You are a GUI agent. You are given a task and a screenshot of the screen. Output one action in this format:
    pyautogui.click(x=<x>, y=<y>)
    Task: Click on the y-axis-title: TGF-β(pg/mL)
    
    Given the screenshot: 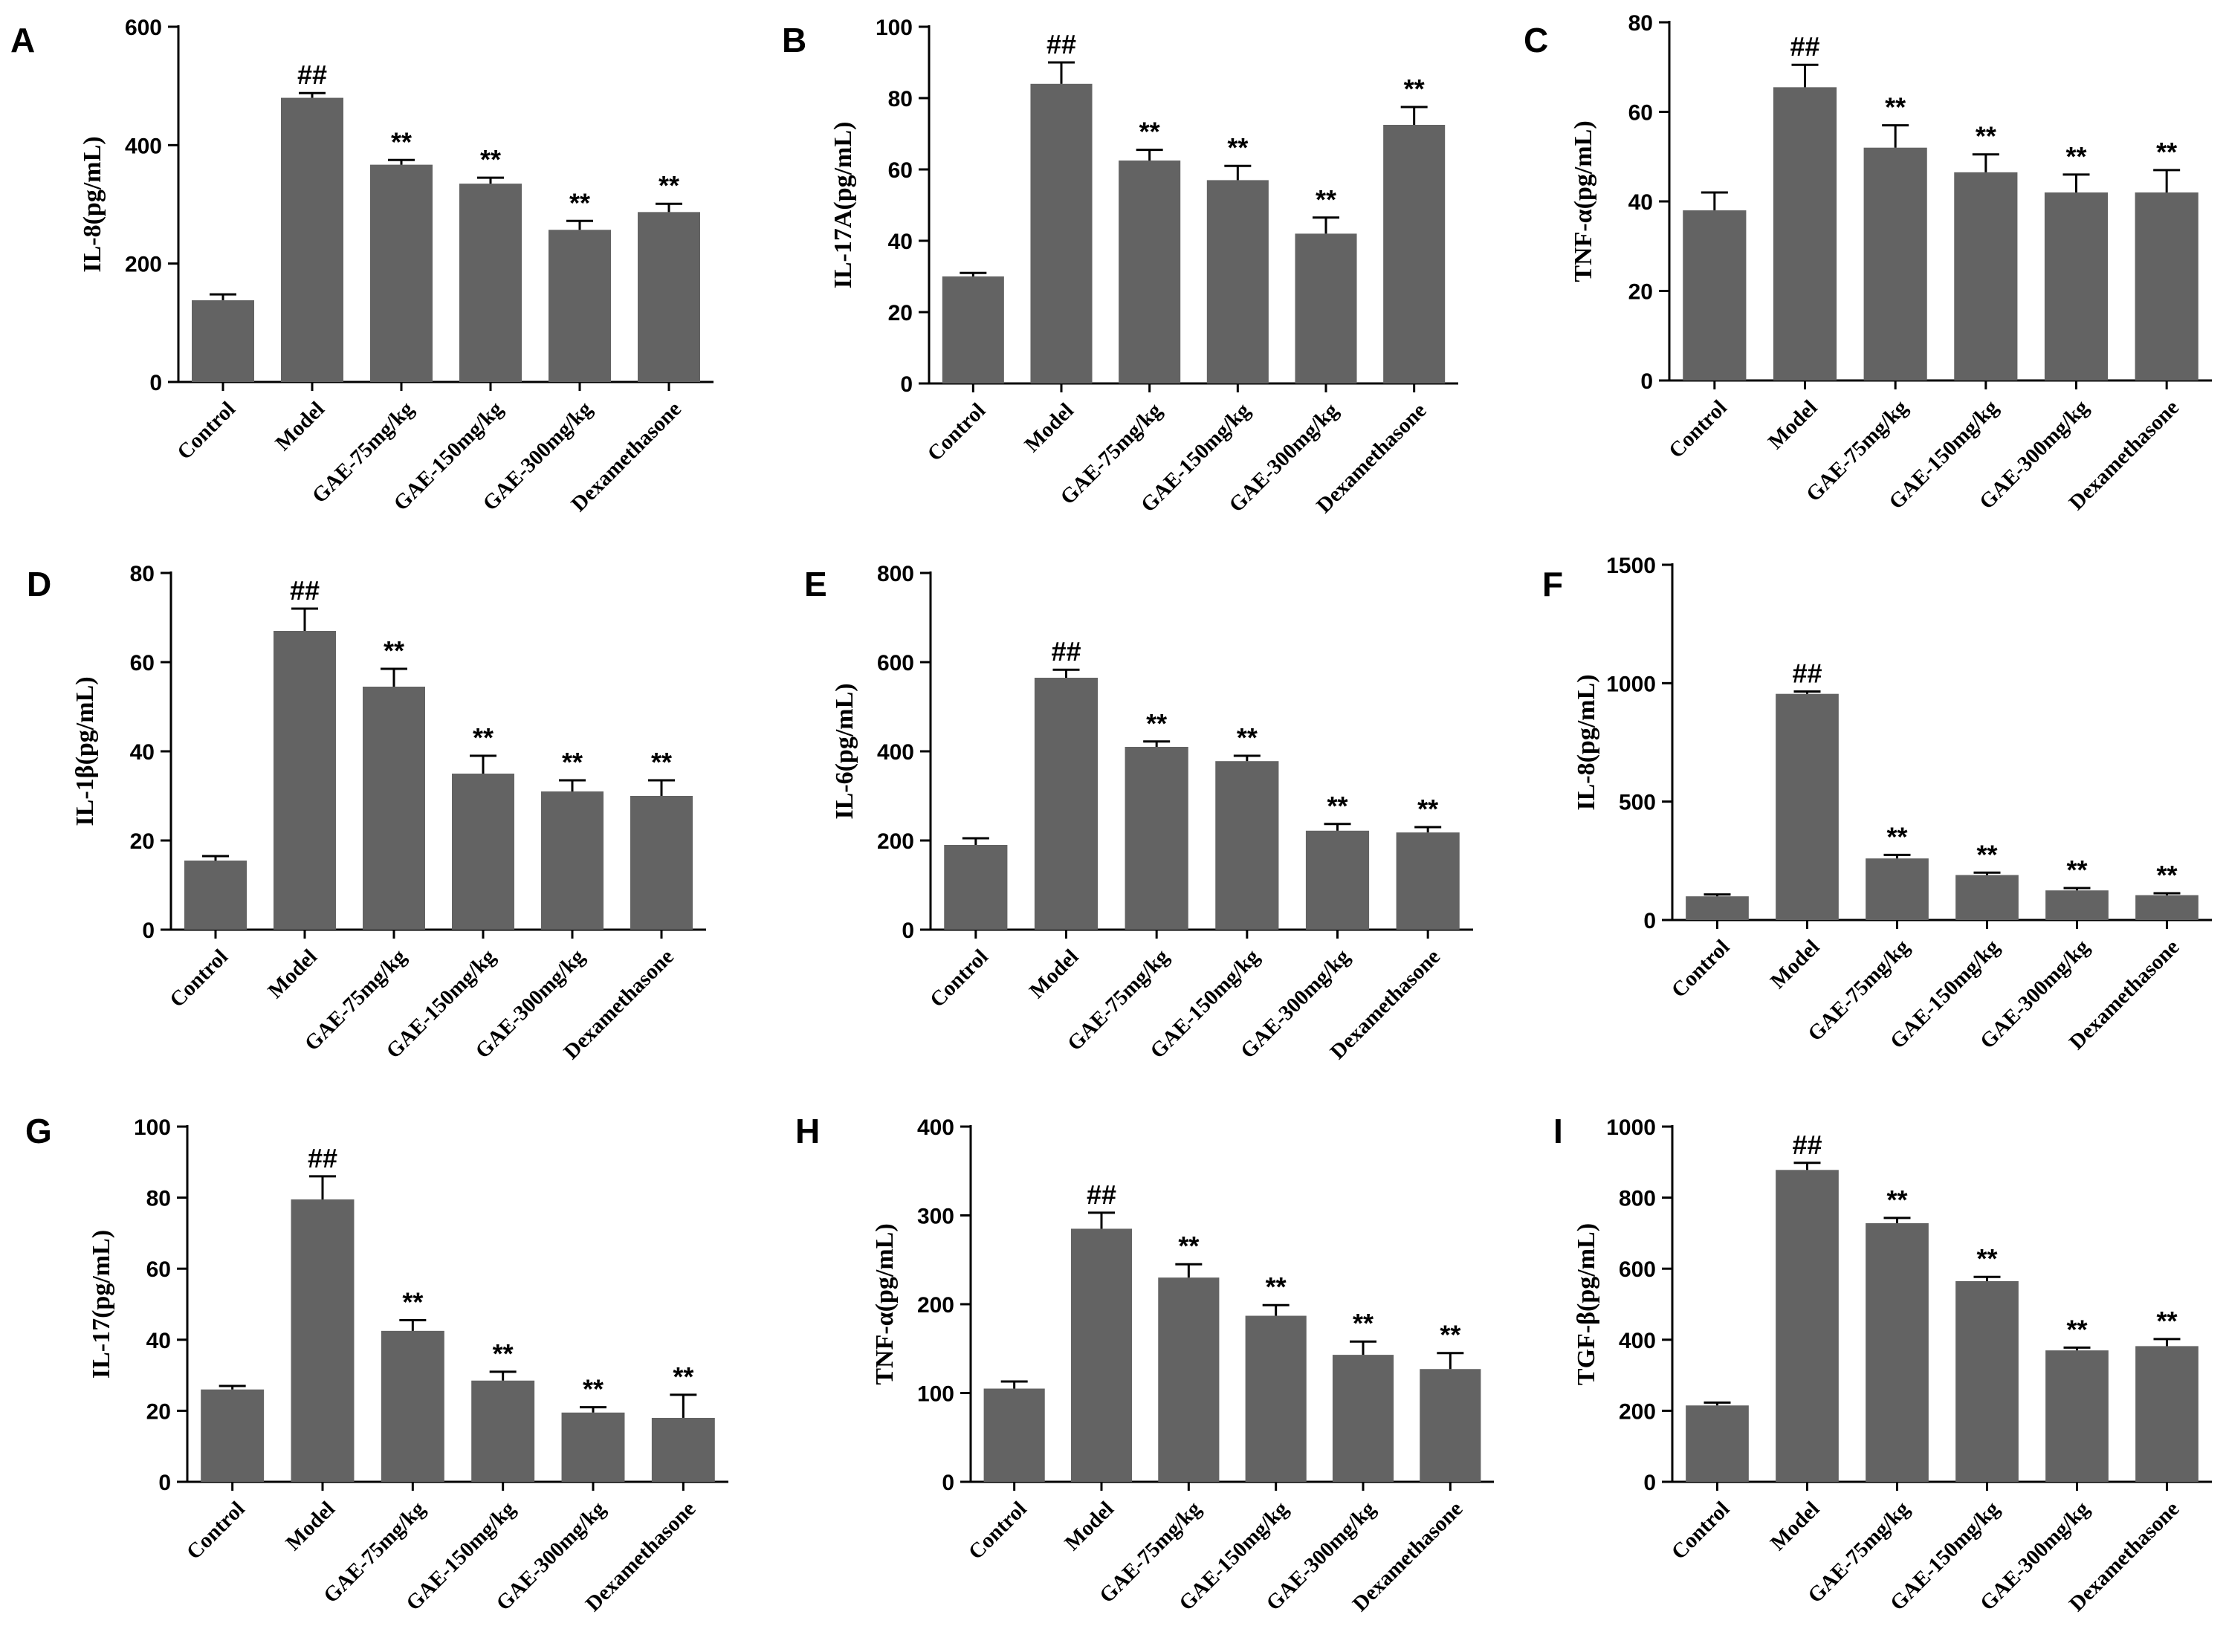 What is the action you would take?
    pyautogui.click(x=1587, y=1304)
    